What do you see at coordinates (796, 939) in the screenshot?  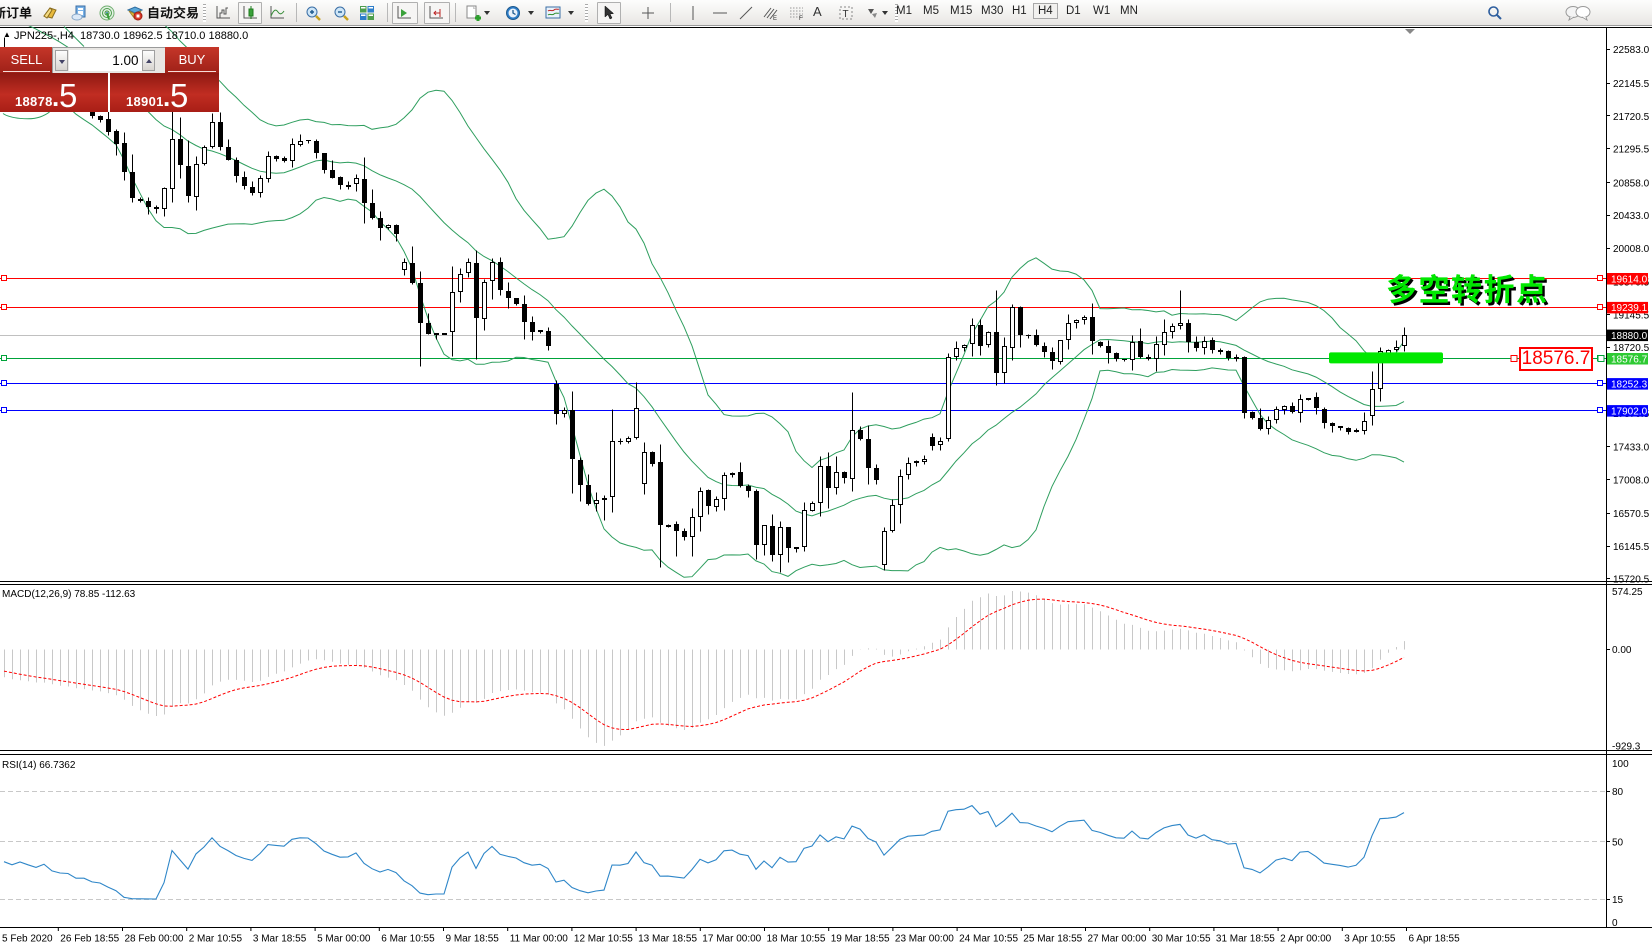 I see `svg-text: 18 Mar 10:55` at bounding box center [796, 939].